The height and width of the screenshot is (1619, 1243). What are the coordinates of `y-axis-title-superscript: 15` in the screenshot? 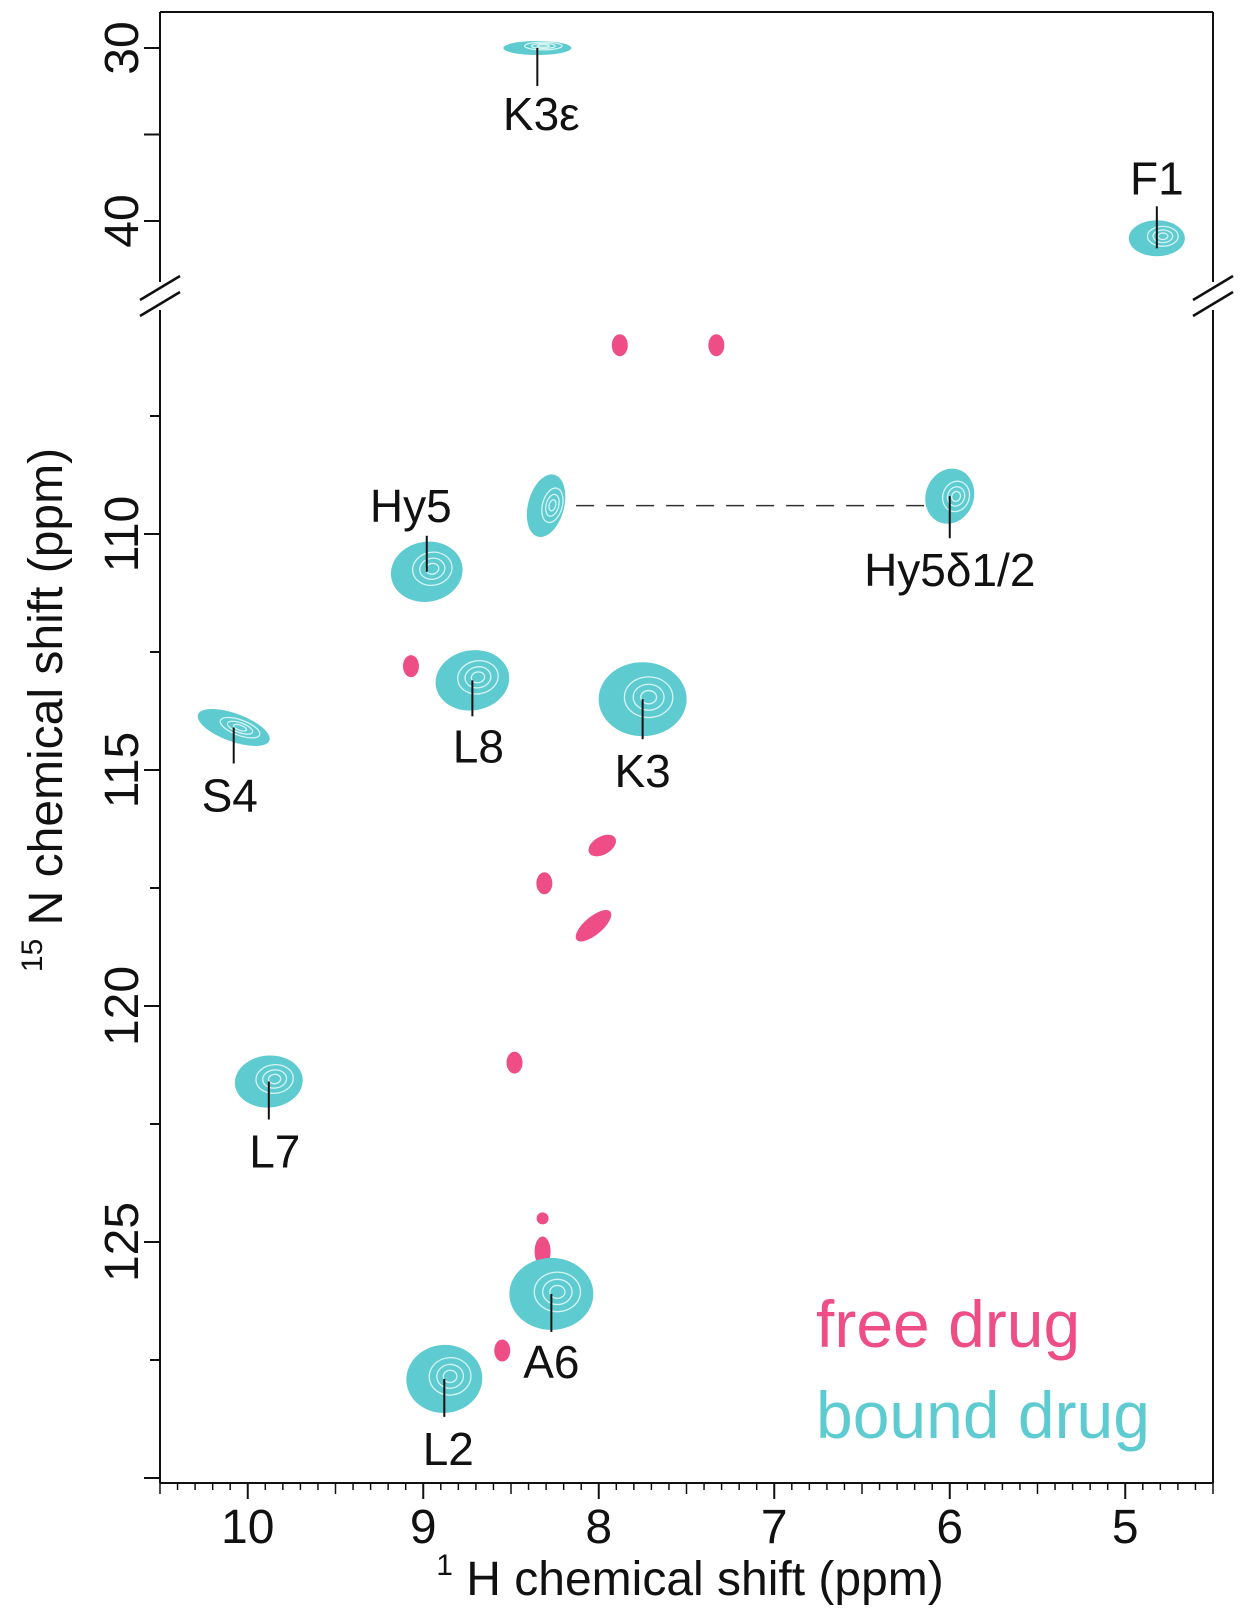 It's located at (32, 955).